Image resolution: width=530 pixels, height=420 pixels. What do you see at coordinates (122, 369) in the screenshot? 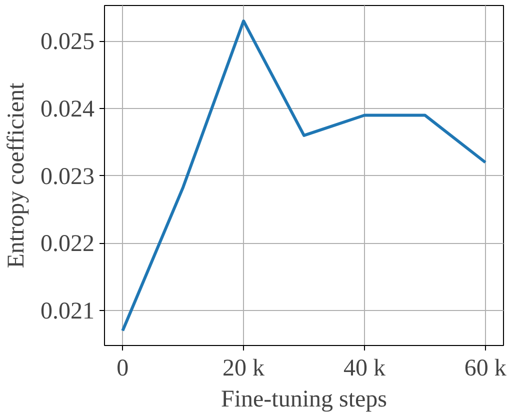
I see `x-tick-label: 0` at bounding box center [122, 369].